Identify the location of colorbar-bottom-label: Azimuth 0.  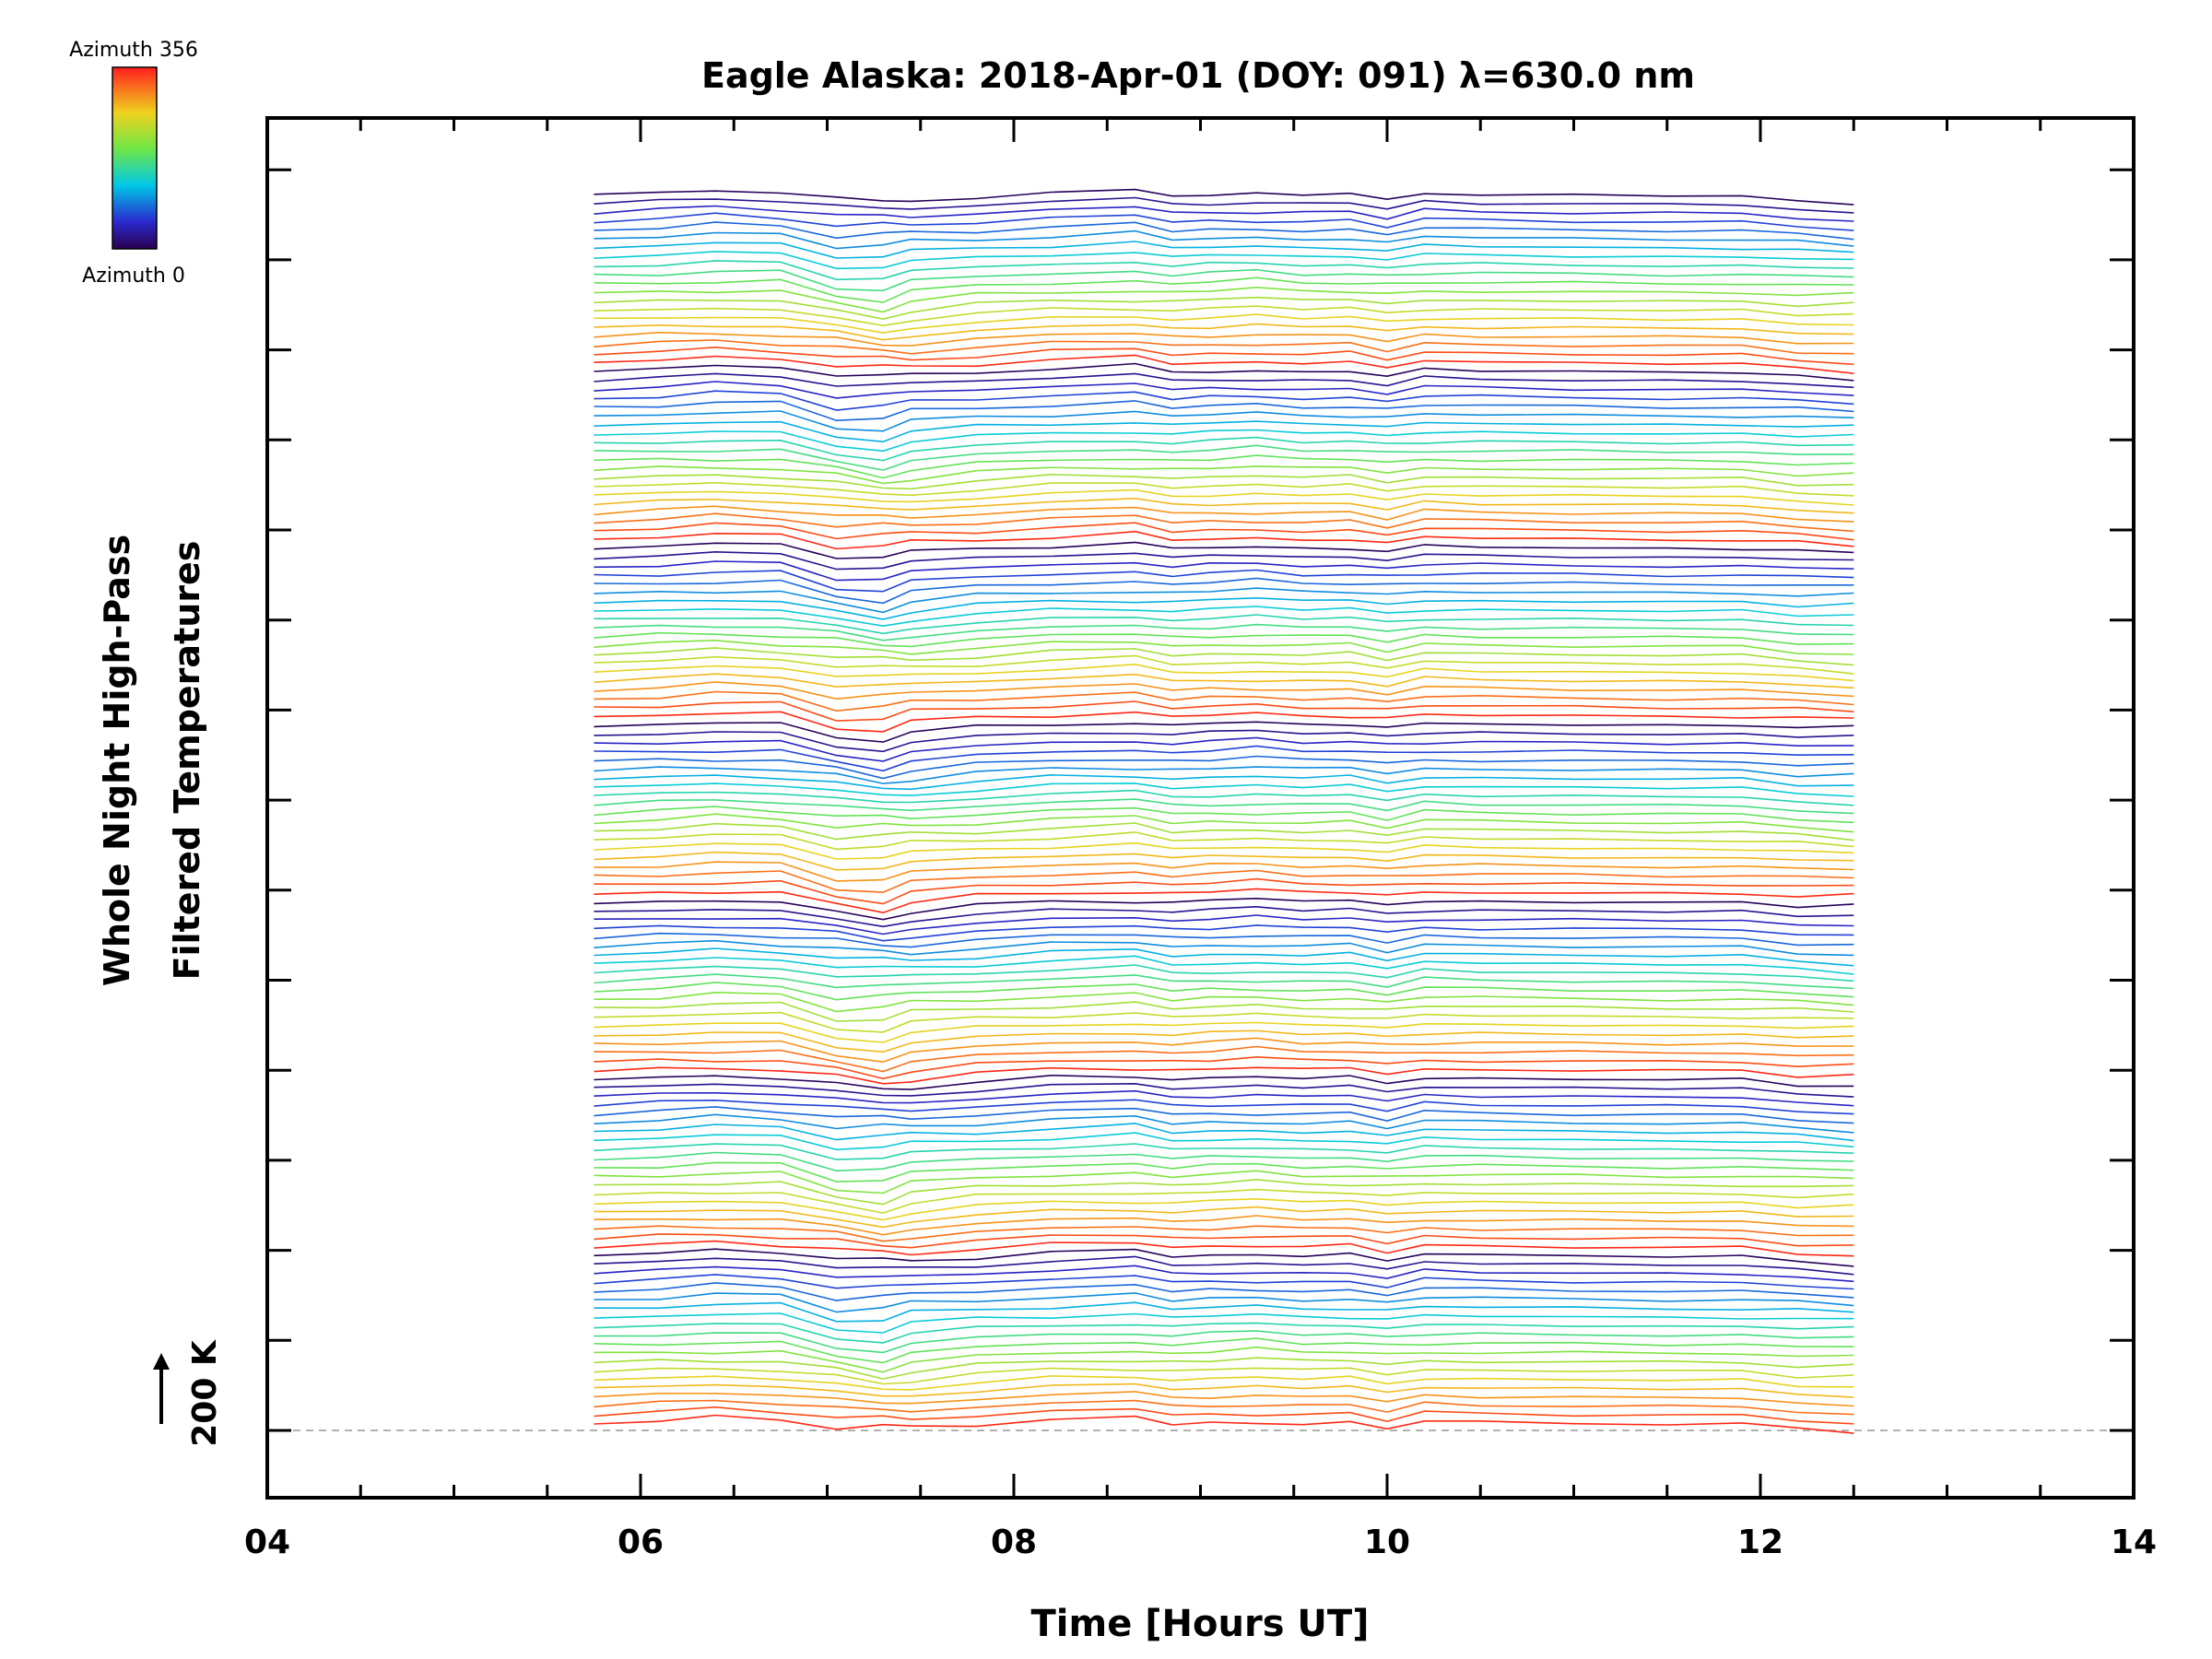
(133, 276).